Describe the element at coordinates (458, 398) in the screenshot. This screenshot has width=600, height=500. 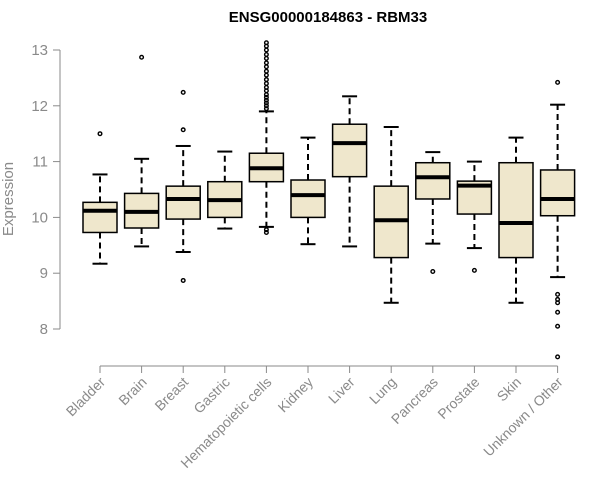
I see `x-category-label: Prostate` at that location.